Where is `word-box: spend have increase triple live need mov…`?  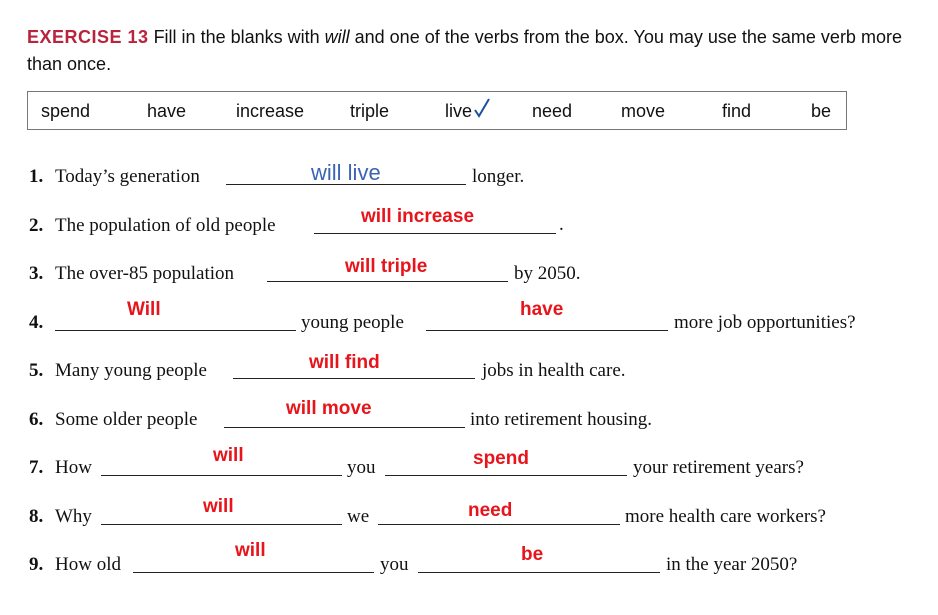
word-box: spend have increase triple live need mov… is located at coordinates (437, 110).